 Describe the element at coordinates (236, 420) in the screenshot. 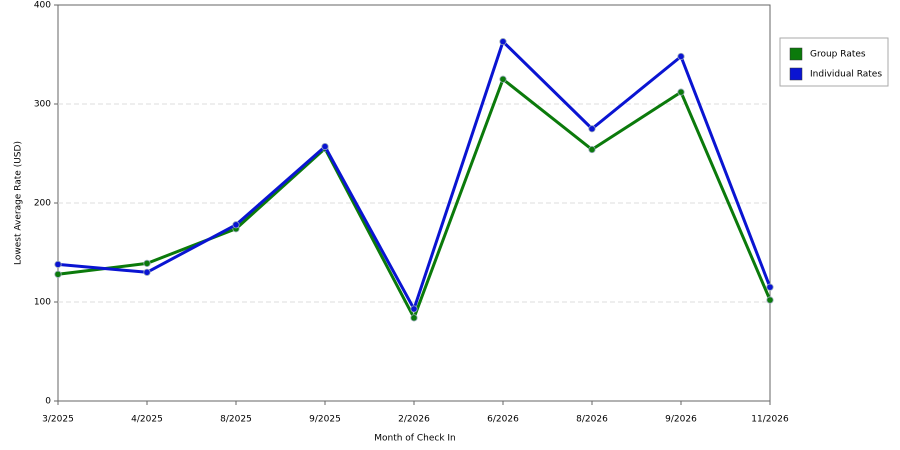

I see `x-tick-label: 8/2025` at that location.